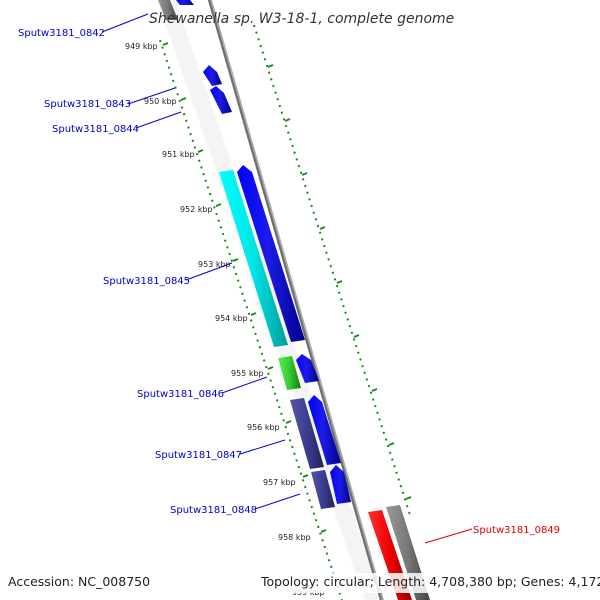 Image resolution: width=600 pixels, height=600 pixels. I want to click on tick-label: 953 kbp, so click(214, 264).